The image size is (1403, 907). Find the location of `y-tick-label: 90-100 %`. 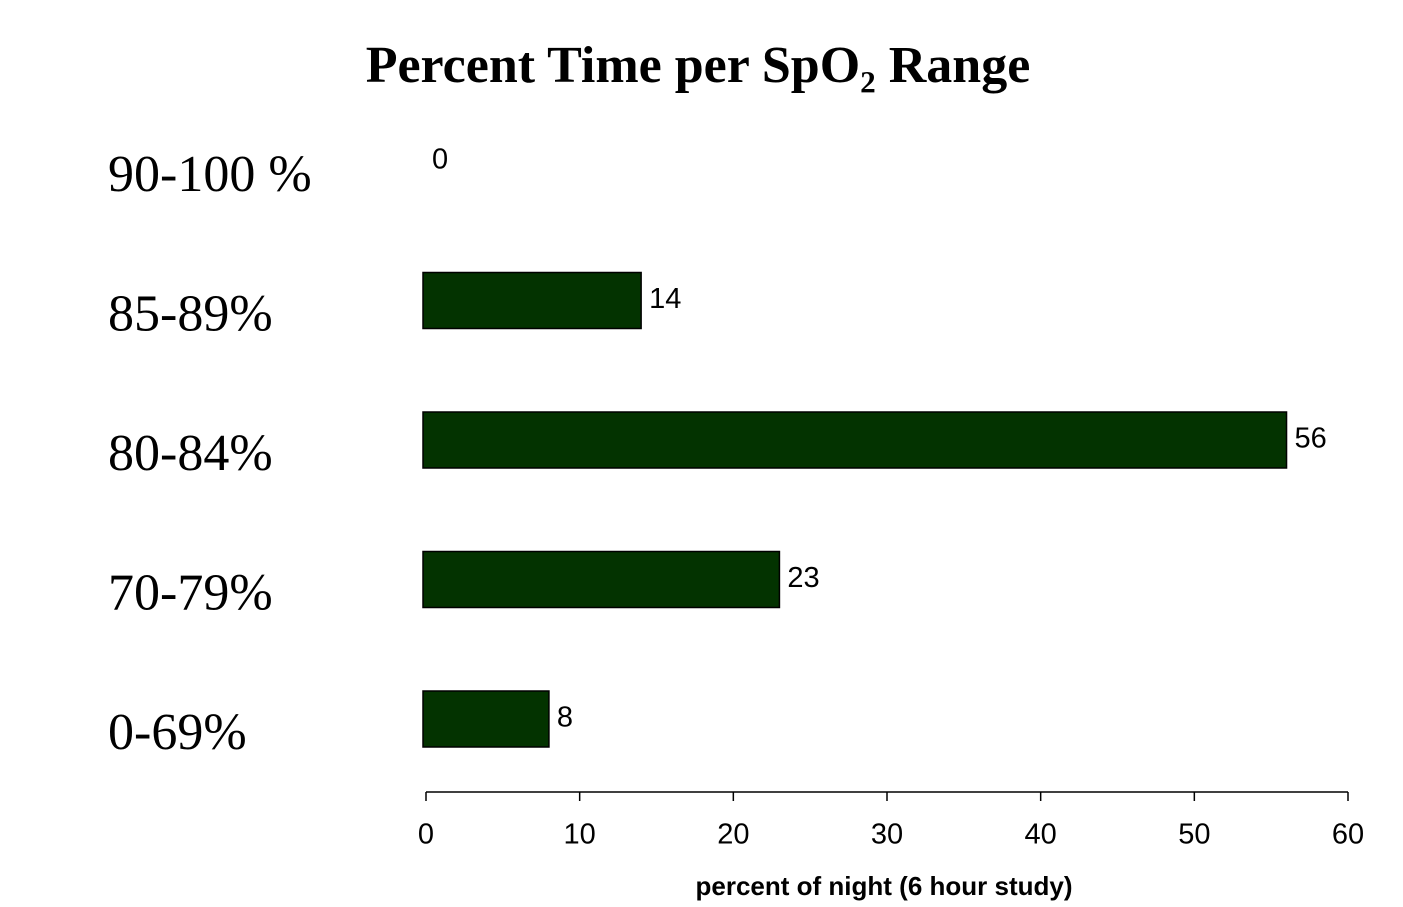

y-tick-label: 90-100 % is located at coordinates (210, 174).